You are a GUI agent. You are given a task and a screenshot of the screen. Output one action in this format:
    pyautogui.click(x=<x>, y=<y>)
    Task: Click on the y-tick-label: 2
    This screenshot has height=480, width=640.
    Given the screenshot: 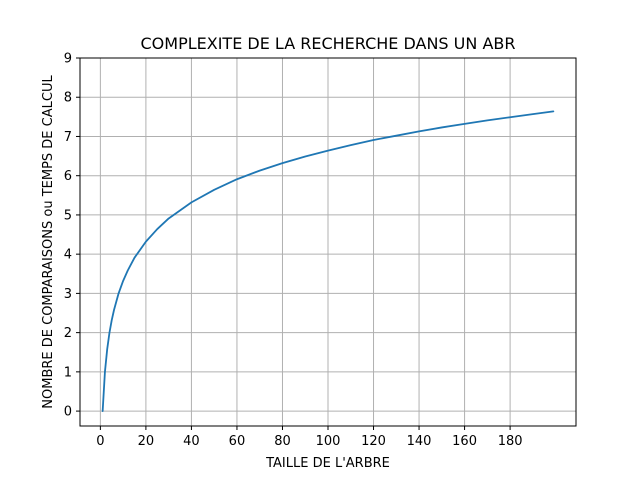 What is the action you would take?
    pyautogui.click(x=68, y=333)
    